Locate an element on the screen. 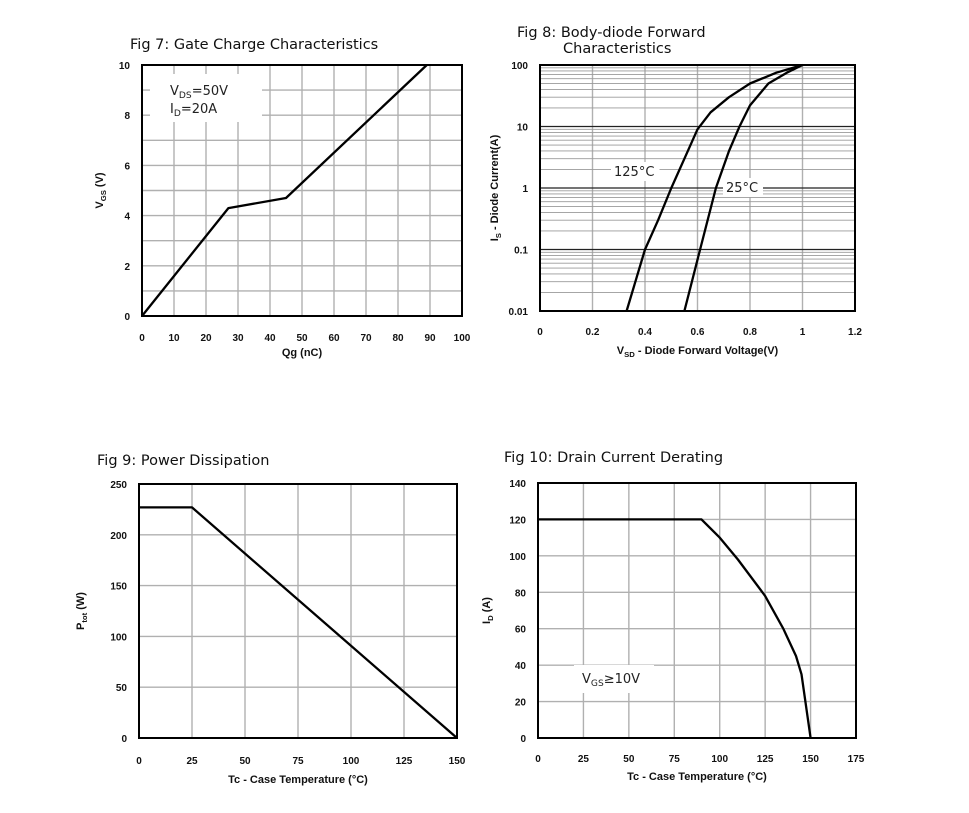 Image resolution: width=969 pixels, height=813 pixels. y-tick-label: 40 is located at coordinates (521, 666).